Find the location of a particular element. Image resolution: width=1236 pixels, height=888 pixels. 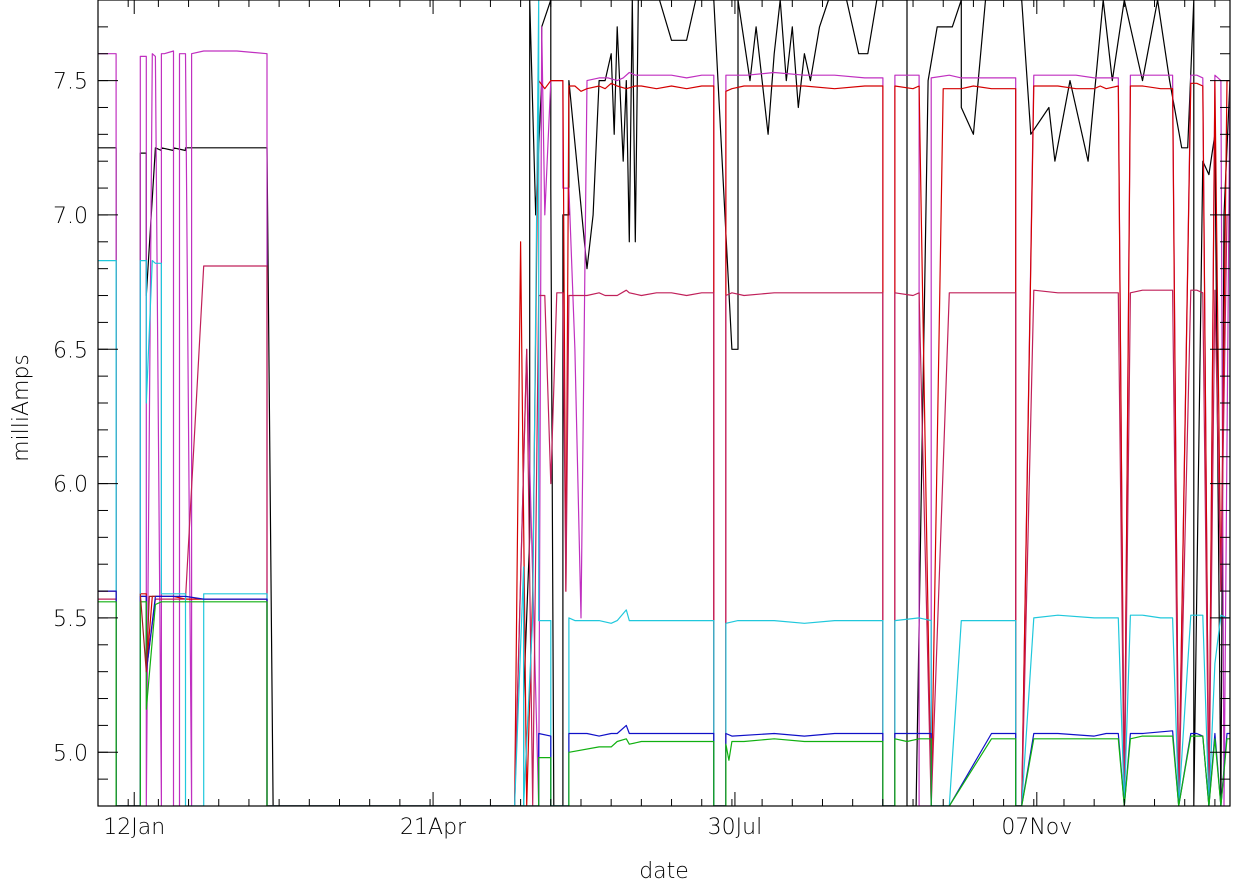

x-tick-label: 07Nov is located at coordinates (1036, 827).